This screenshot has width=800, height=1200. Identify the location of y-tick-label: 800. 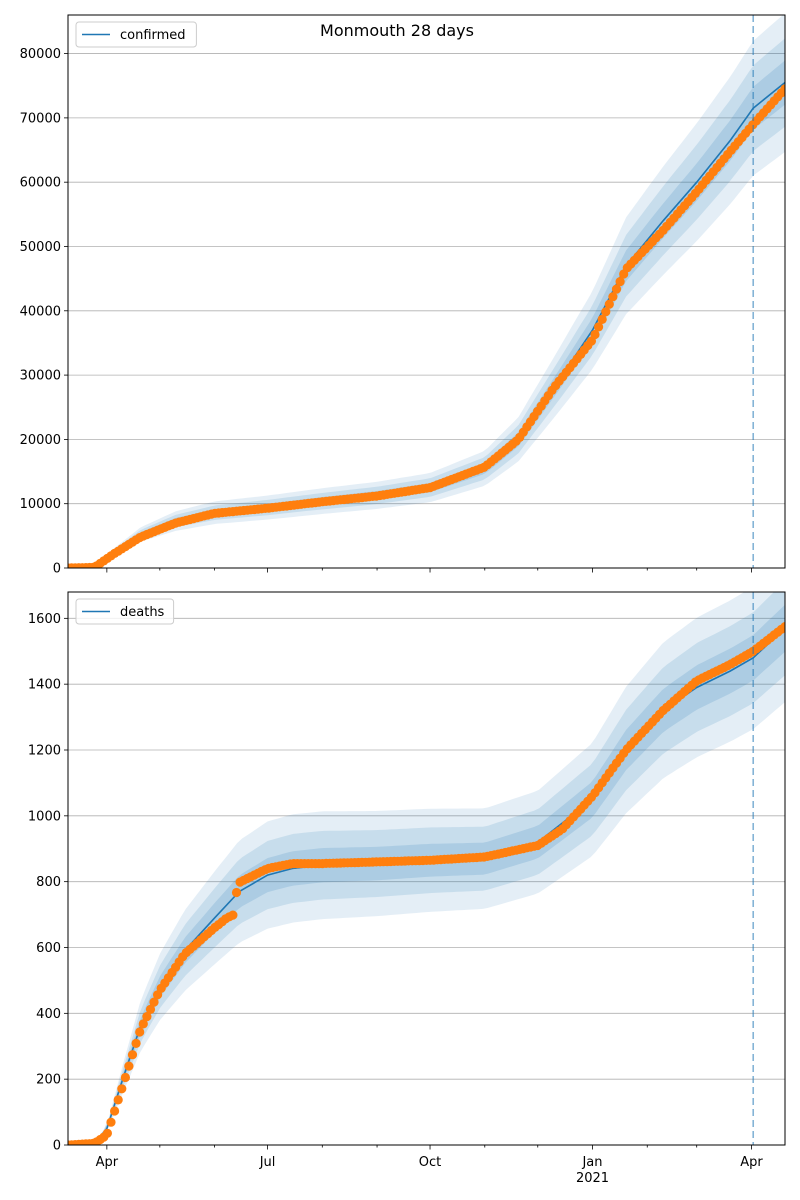
(48, 882).